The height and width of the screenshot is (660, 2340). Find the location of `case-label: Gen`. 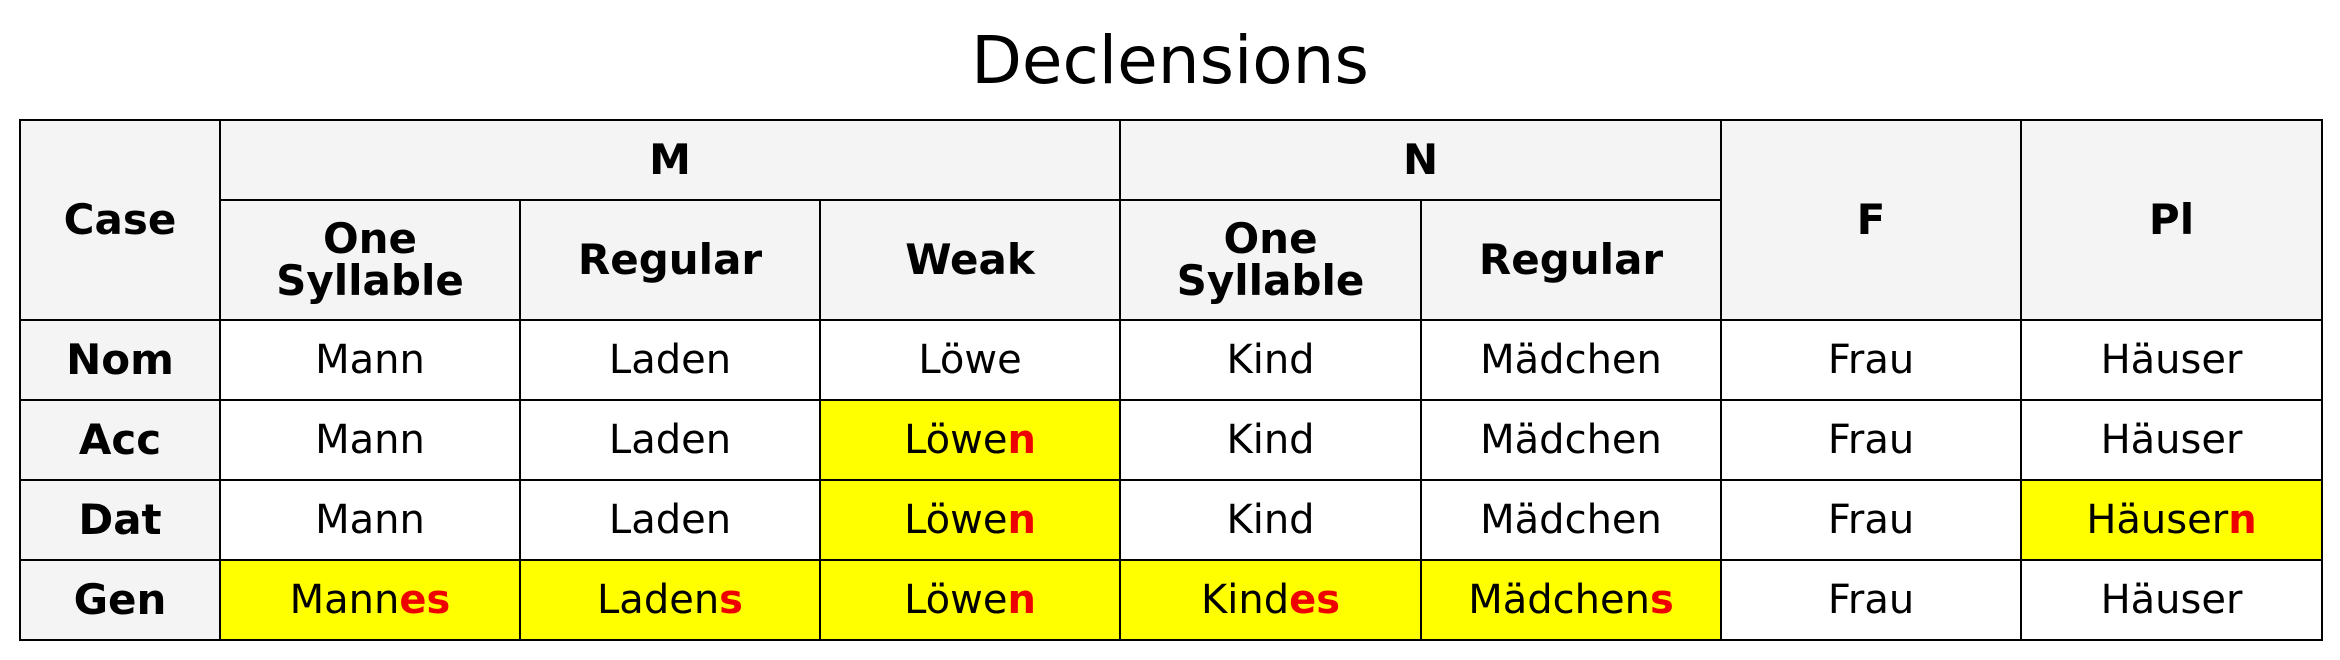

case-label: Gen is located at coordinates (120, 600).